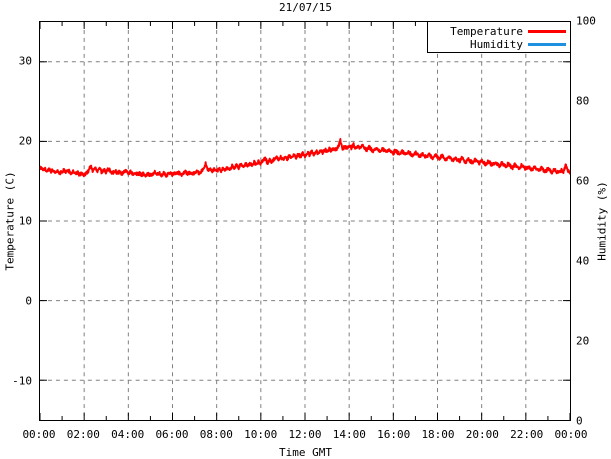 The width and height of the screenshot is (611, 459). I want to click on y-axis-right-title: Humidity (%), so click(602, 221).